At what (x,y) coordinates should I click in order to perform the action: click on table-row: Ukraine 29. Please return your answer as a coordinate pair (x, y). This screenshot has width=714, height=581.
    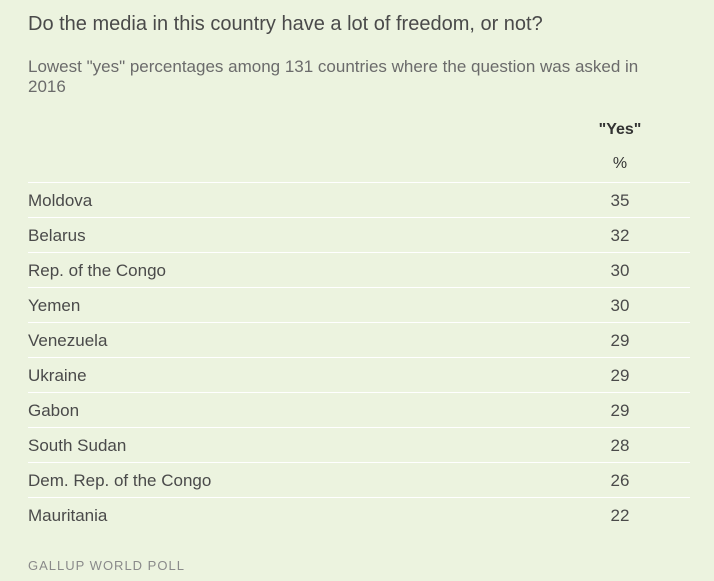
    Looking at the image, I should click on (359, 374).